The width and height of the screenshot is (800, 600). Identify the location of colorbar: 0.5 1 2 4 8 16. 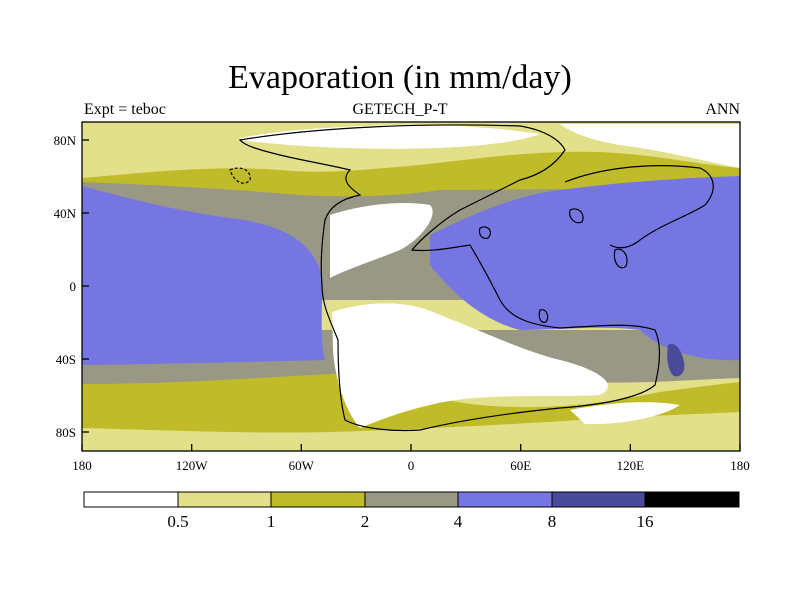
(411, 511).